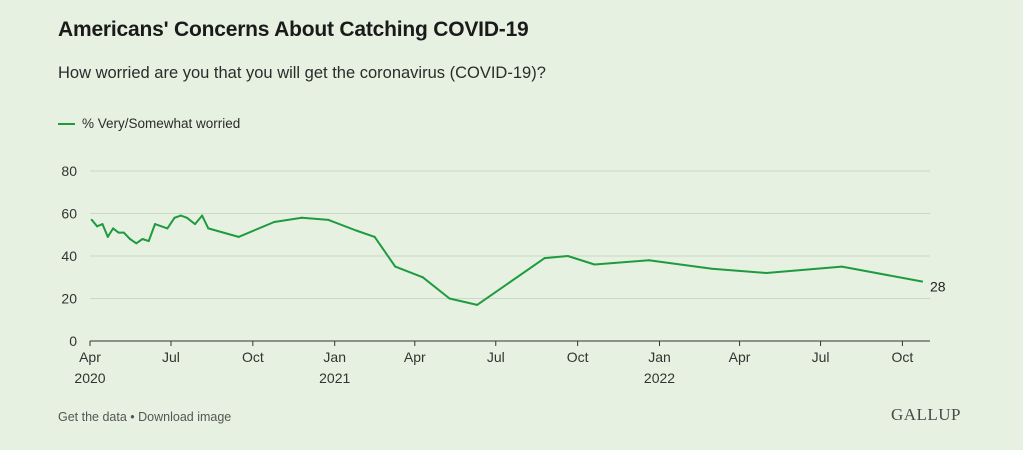 The height and width of the screenshot is (450, 1023). What do you see at coordinates (334, 378) in the screenshot?
I see `x-tick-year-label: 2021` at bounding box center [334, 378].